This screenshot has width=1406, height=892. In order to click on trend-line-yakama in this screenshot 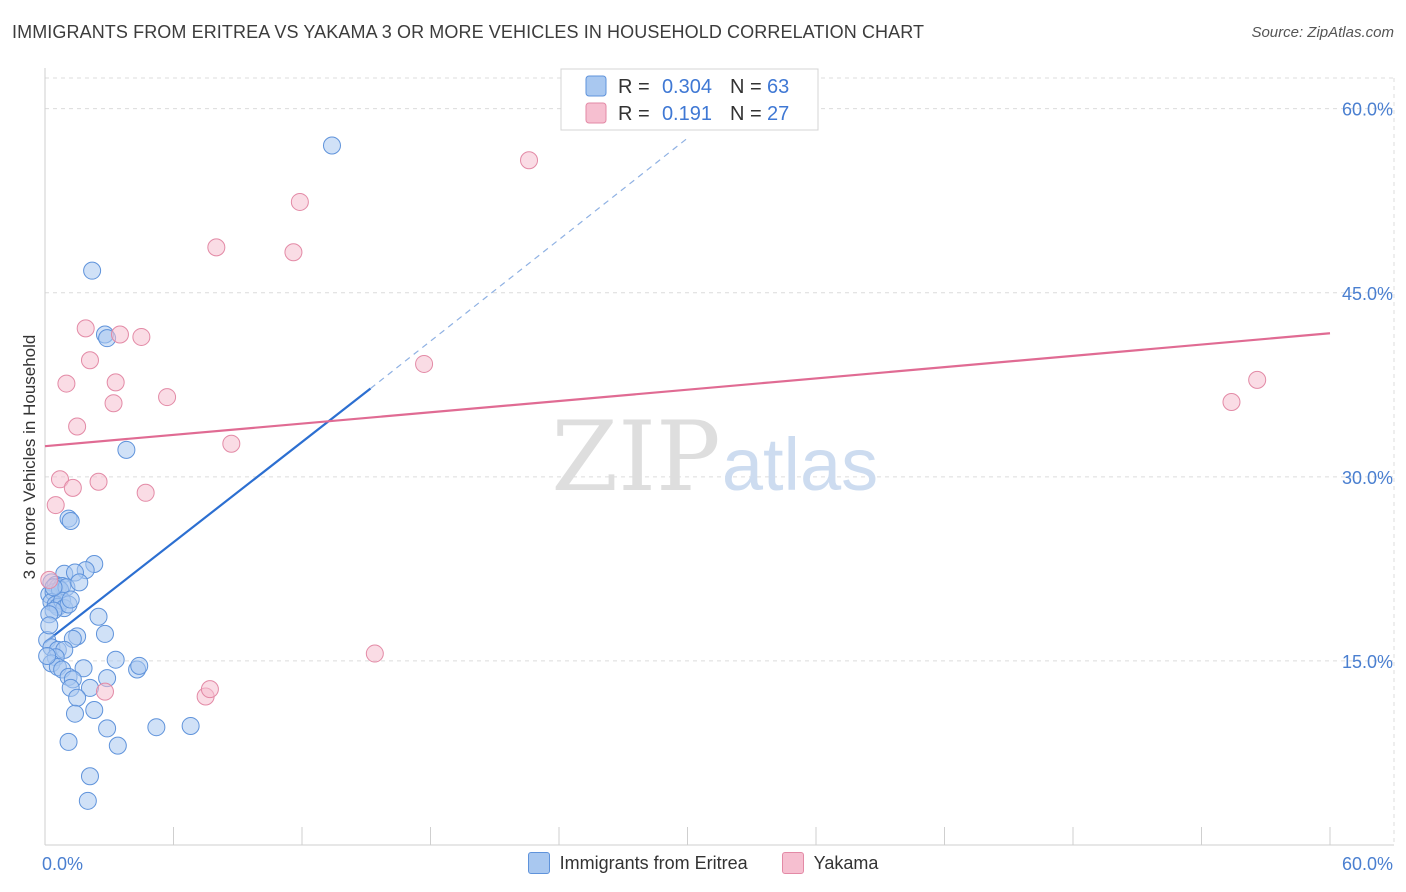, I will do `click(687, 390)`.